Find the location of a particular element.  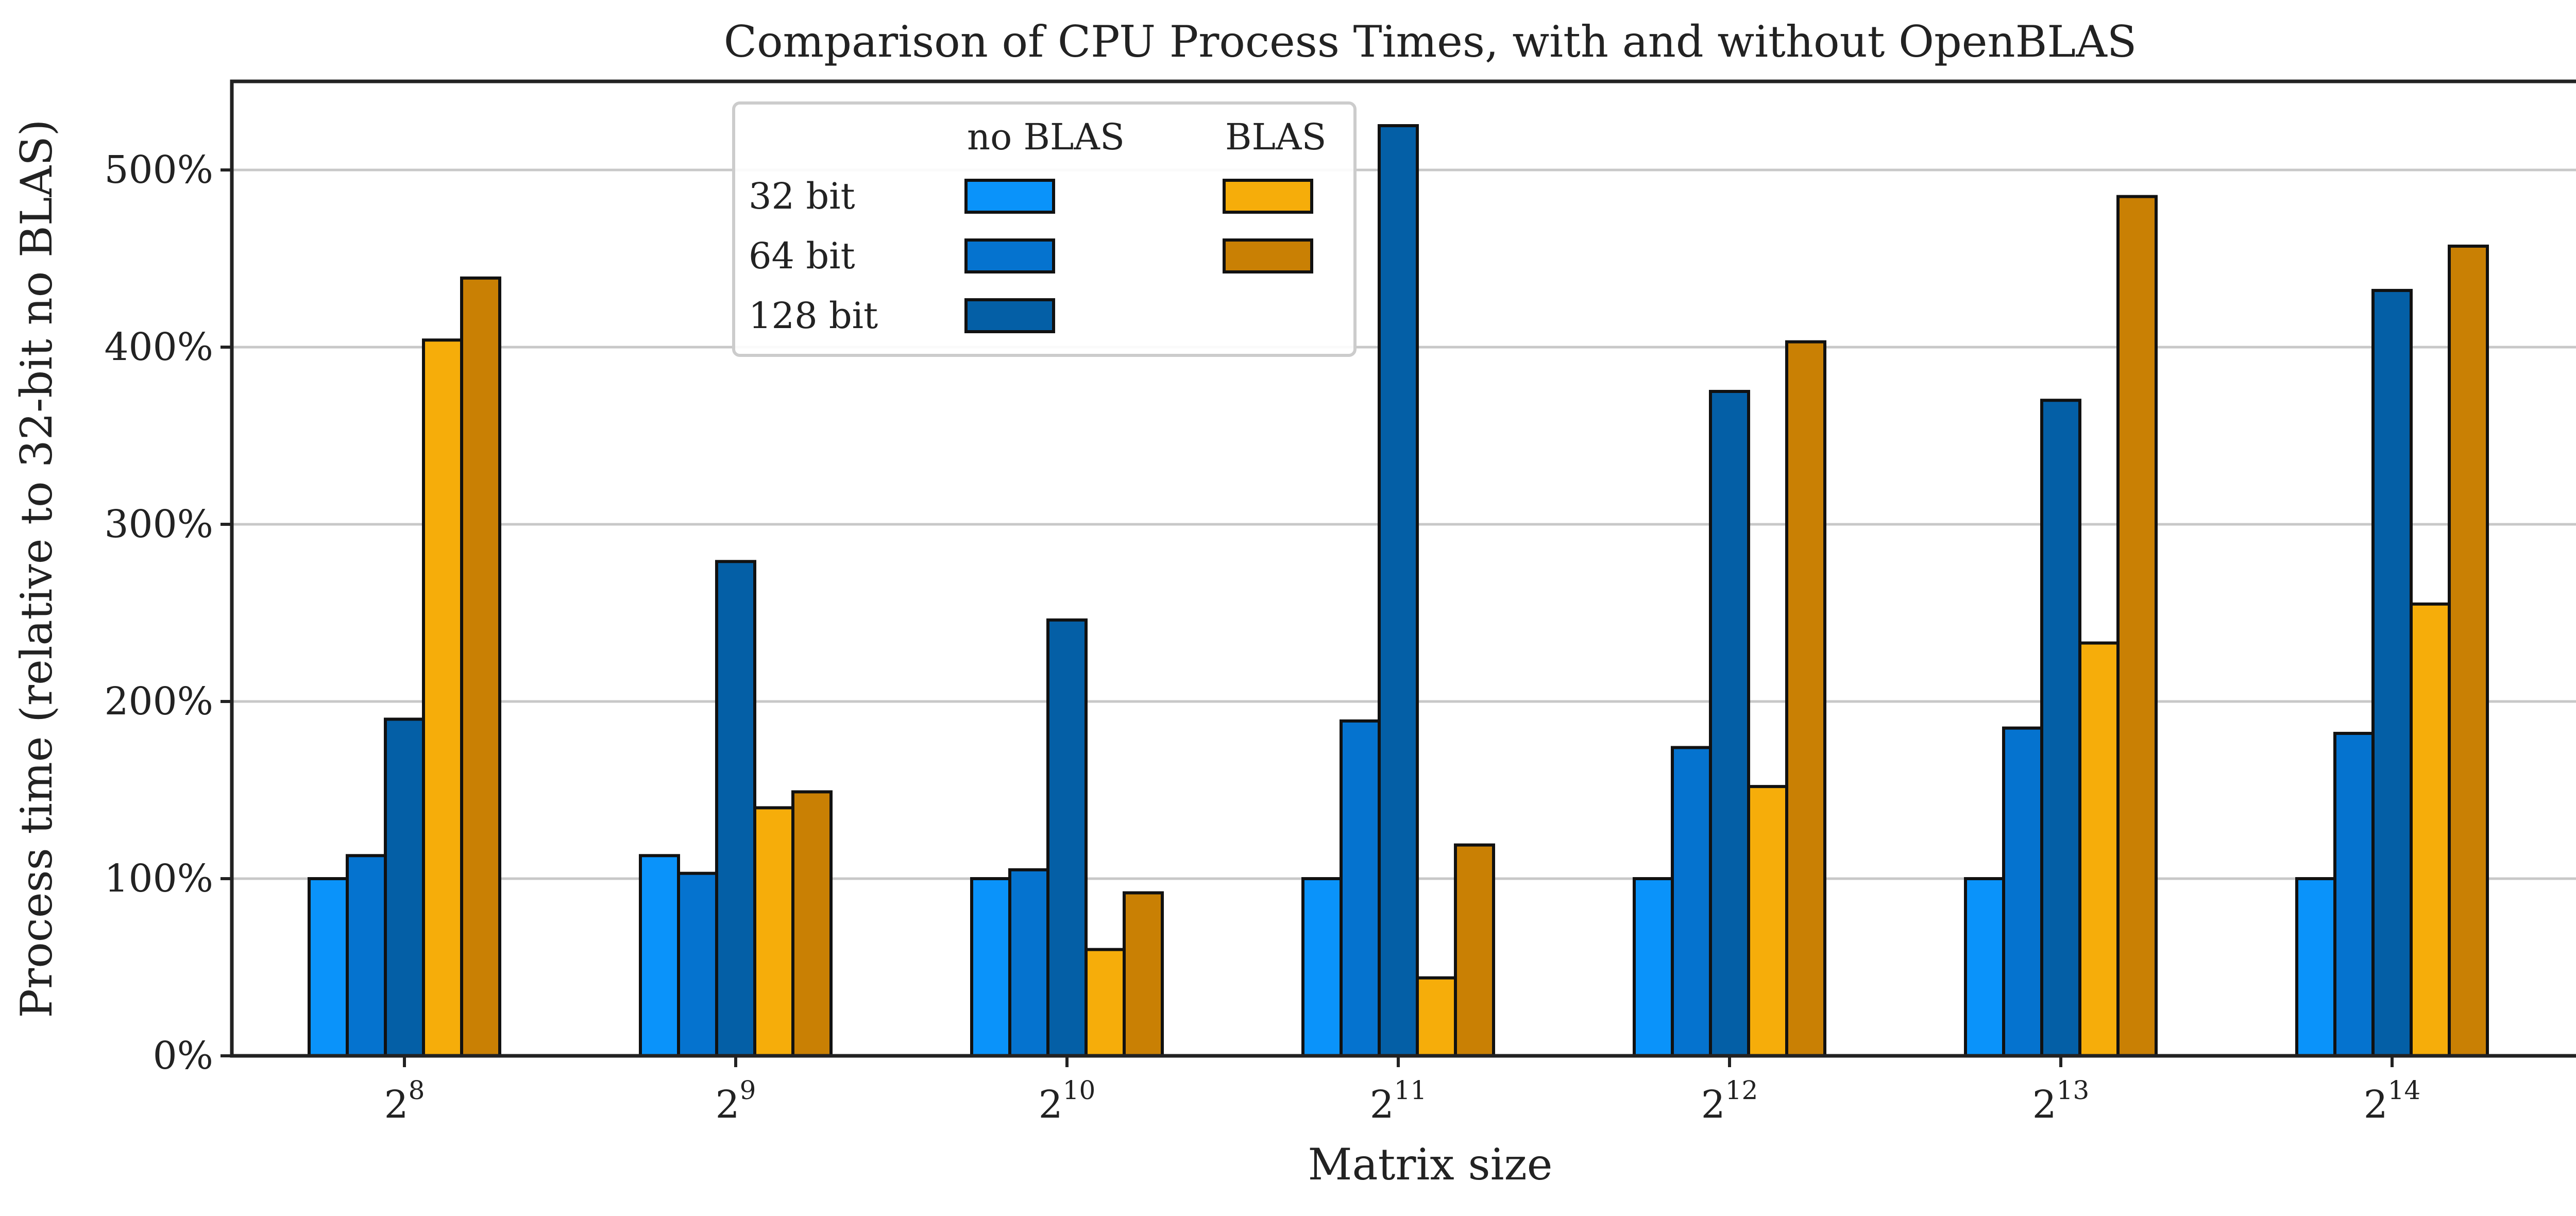

y-tick-label: 300% is located at coordinates (158, 524).